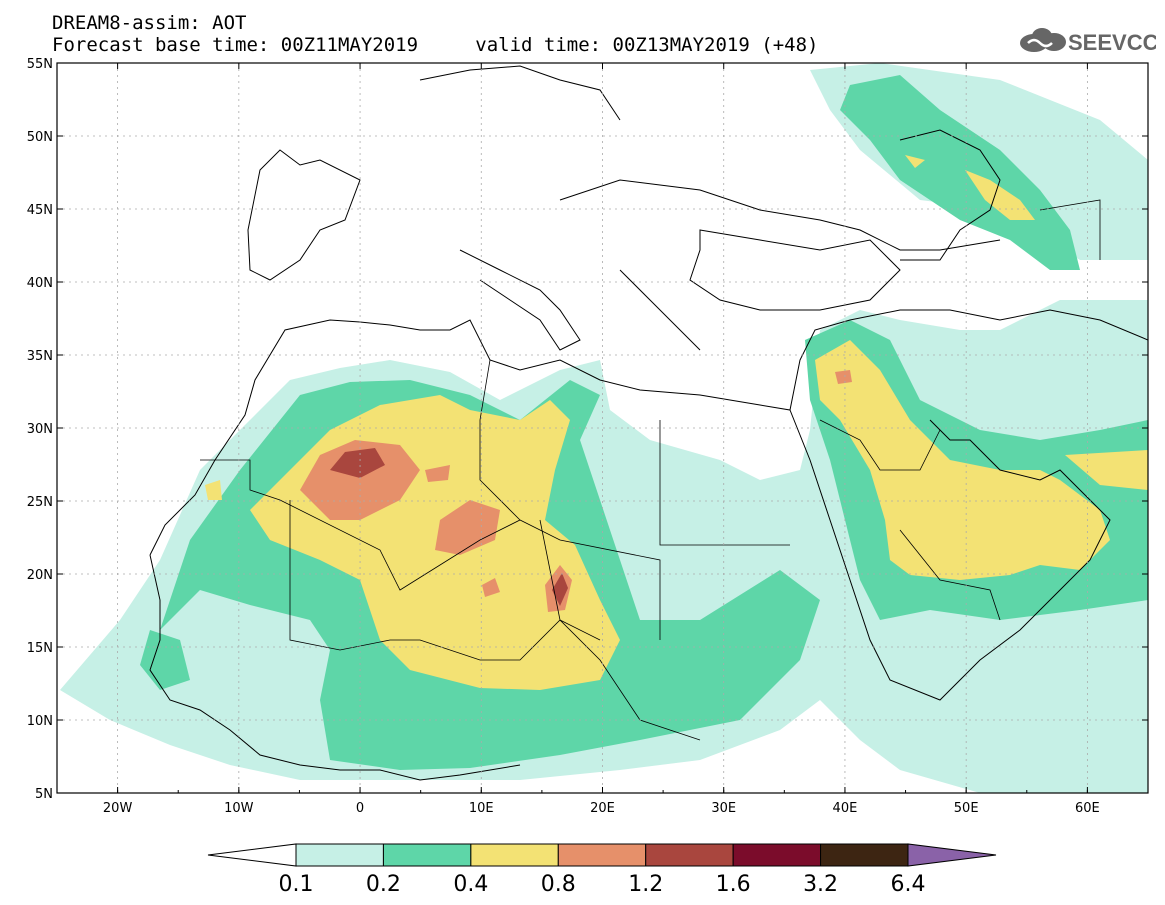 Image resolution: width=1165 pixels, height=905 pixels. Describe the element at coordinates (1112, 42) in the screenshot. I see `logo-text: SEEVCCC` at that location.